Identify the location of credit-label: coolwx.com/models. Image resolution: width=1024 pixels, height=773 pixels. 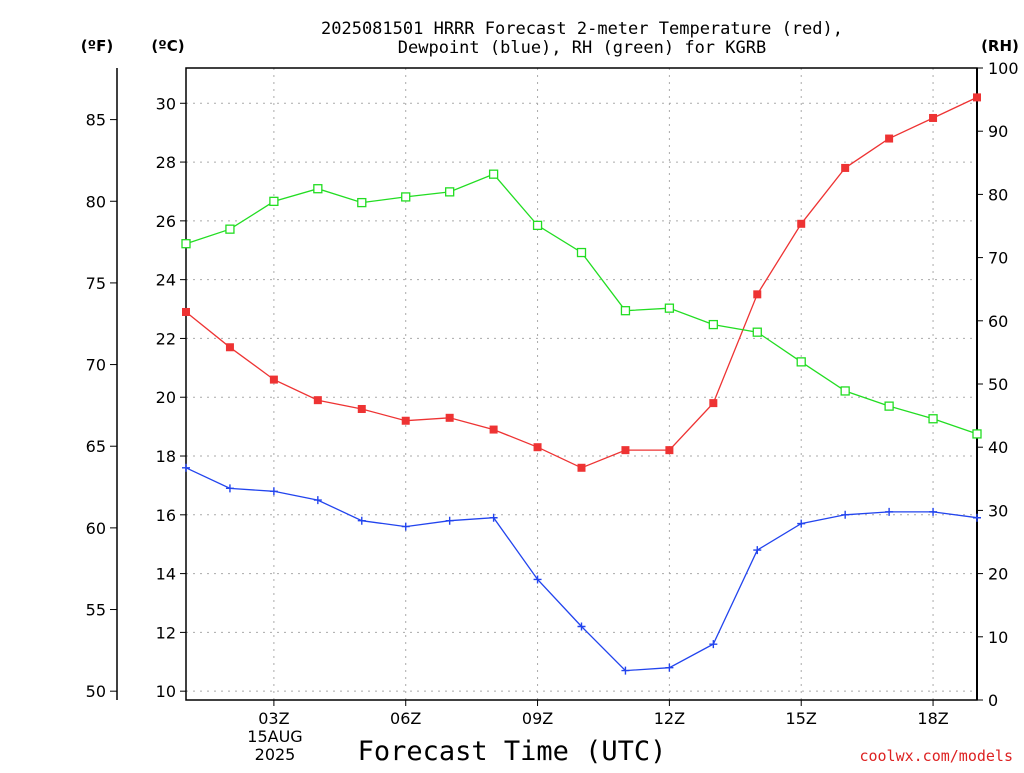
(936, 756).